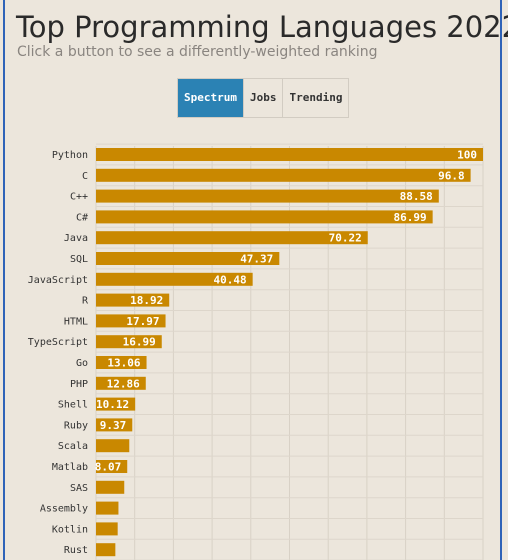 The width and height of the screenshot is (508, 560). What do you see at coordinates (142, 321) in the screenshot?
I see `value-label: 17.97` at bounding box center [142, 321].